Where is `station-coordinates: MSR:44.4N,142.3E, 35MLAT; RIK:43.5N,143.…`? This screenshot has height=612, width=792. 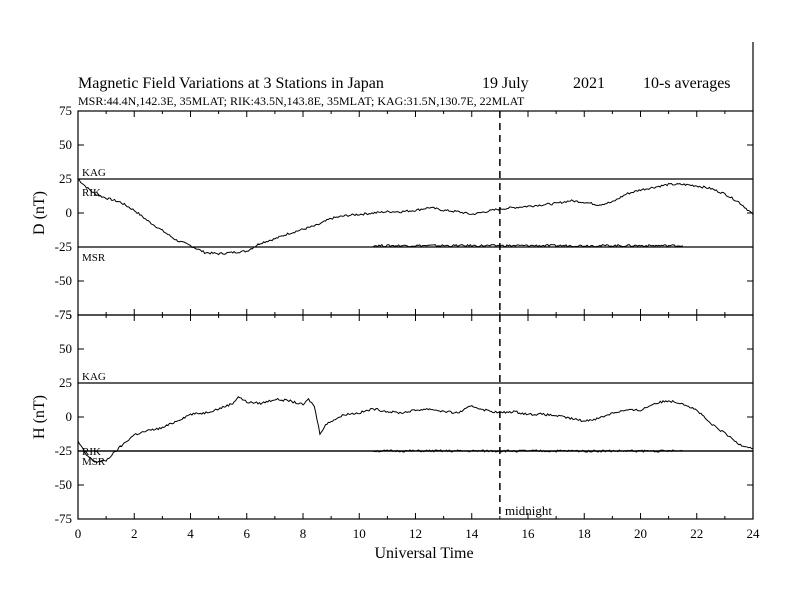
station-coordinates: MSR:44.4N,142.3E, 35MLAT; RIK:43.5N,143.… is located at coordinates (301, 101).